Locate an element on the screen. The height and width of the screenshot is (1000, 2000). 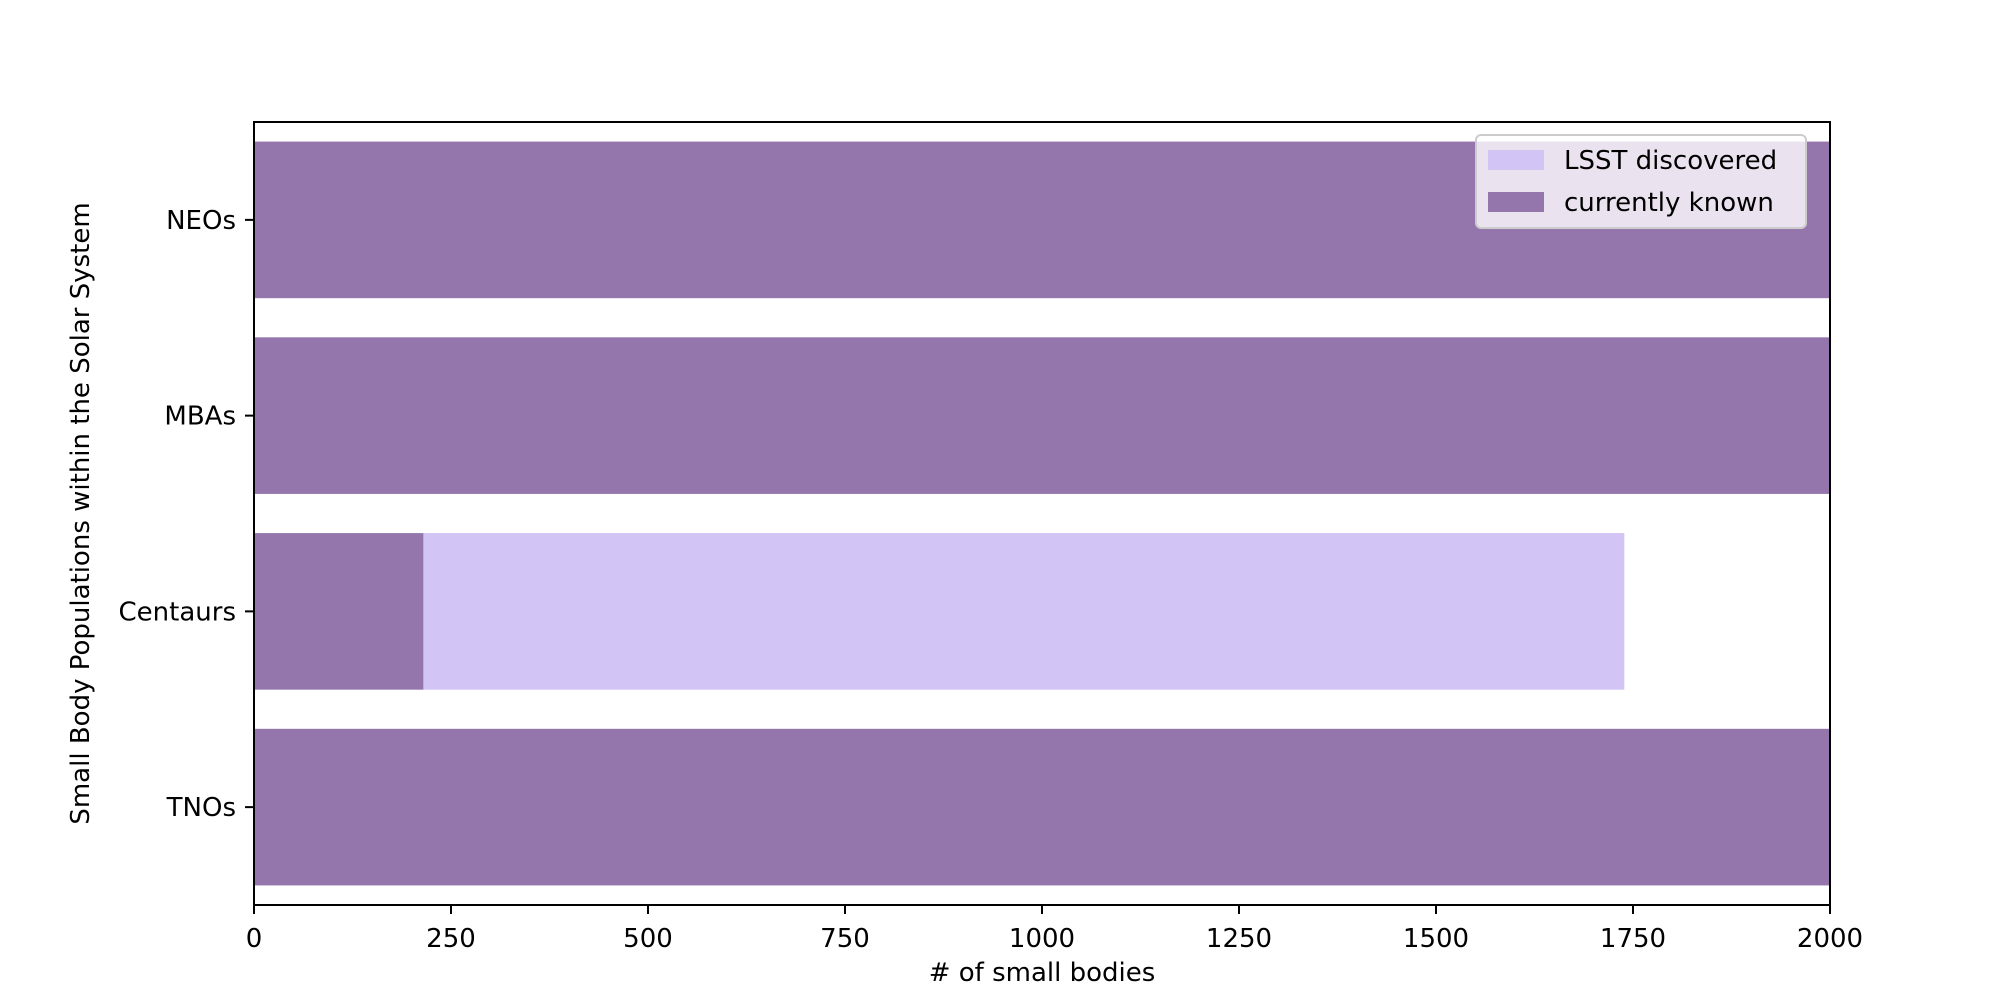
x-axis-ticks: 0 250 500 750 1000 1250 1500 1750 2000 is located at coordinates (1054, 929).